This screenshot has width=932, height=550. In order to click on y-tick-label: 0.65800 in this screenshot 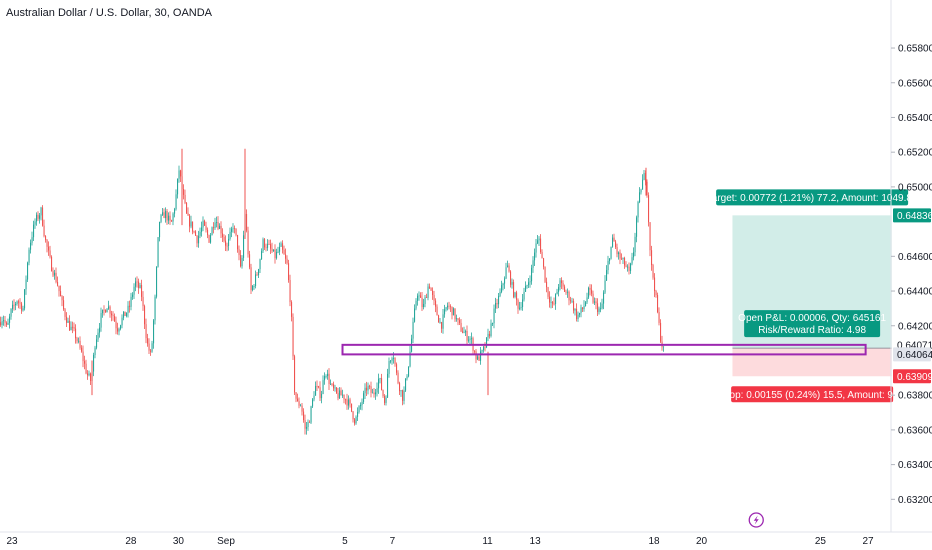, I will do `click(915, 49)`.